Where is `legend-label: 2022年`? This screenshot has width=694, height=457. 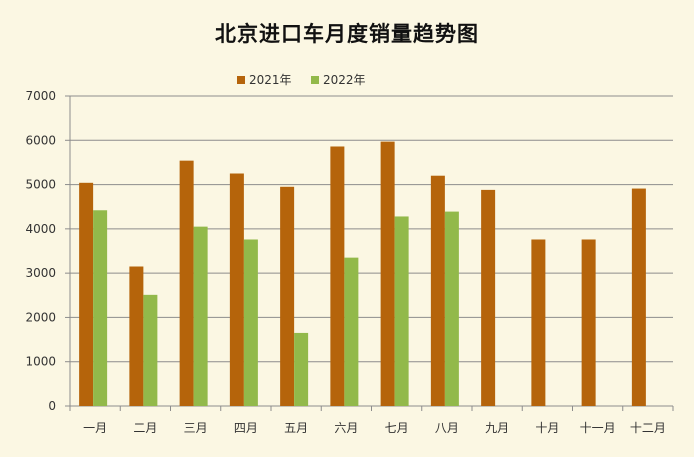 legend-label: 2022年 is located at coordinates (344, 80).